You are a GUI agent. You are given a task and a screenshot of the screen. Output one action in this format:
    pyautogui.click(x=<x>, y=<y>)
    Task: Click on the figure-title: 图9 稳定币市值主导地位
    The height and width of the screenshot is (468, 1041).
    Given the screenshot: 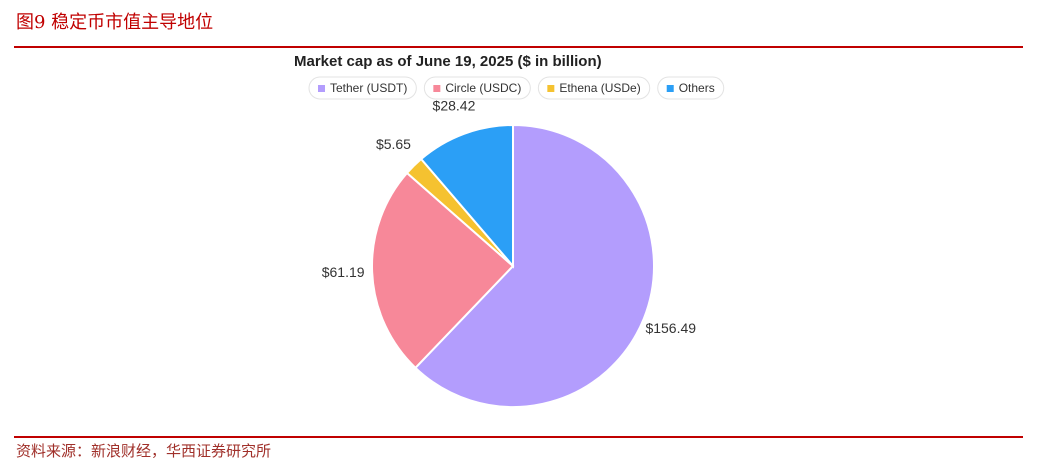 What is the action you would take?
    pyautogui.click(x=114, y=22)
    